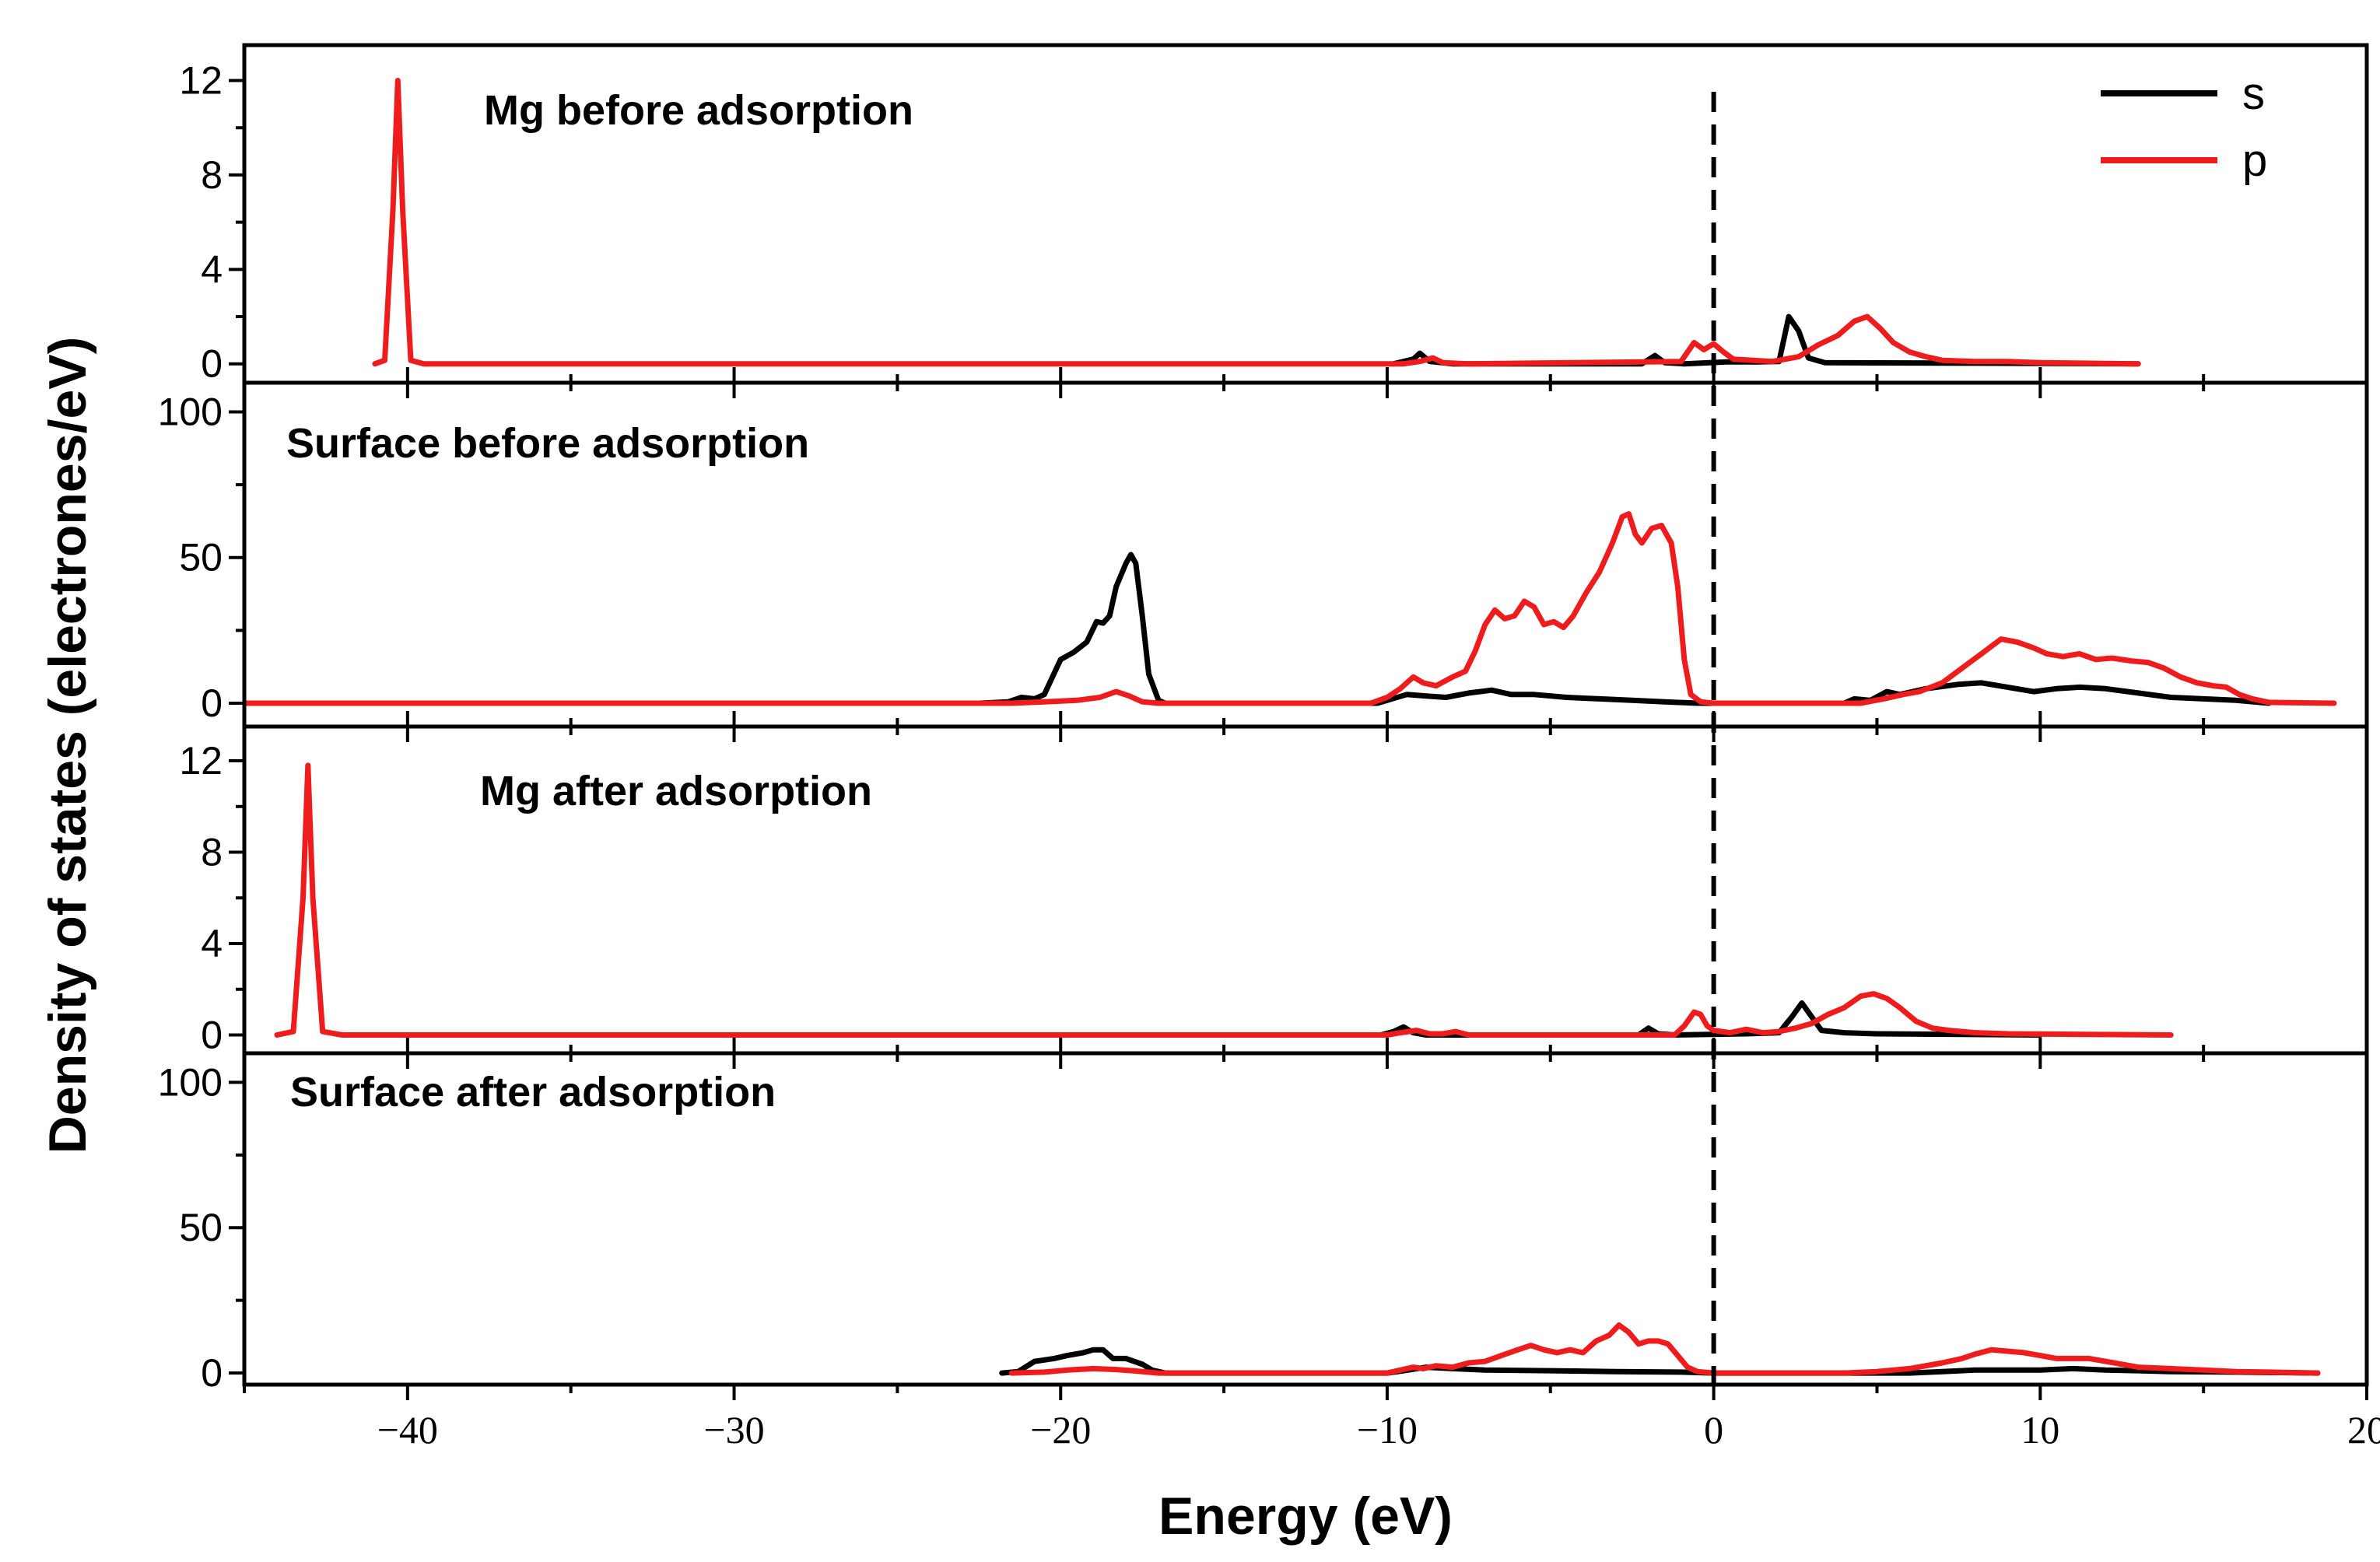 The width and height of the screenshot is (2380, 1562). What do you see at coordinates (212, 703) in the screenshot?
I see `panel-2-y-tick-label: 0` at bounding box center [212, 703].